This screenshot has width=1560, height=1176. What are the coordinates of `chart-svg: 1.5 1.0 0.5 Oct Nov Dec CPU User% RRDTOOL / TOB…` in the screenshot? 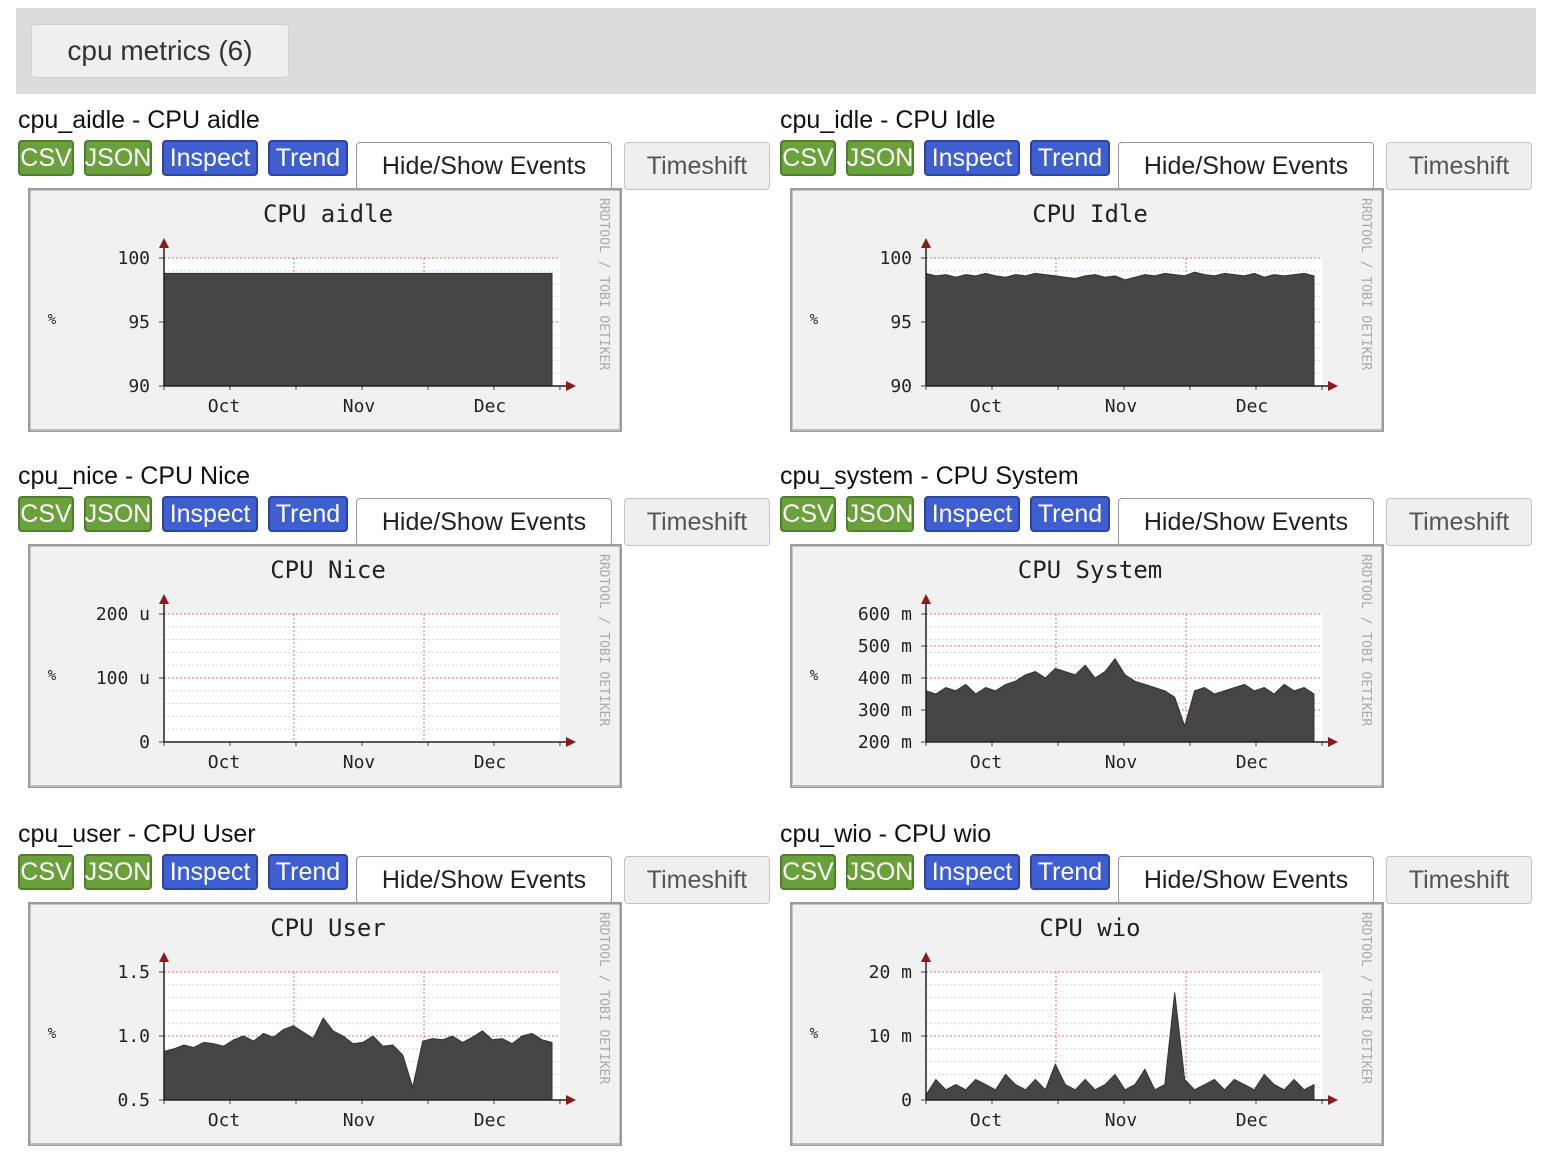 It's located at (325, 1024).